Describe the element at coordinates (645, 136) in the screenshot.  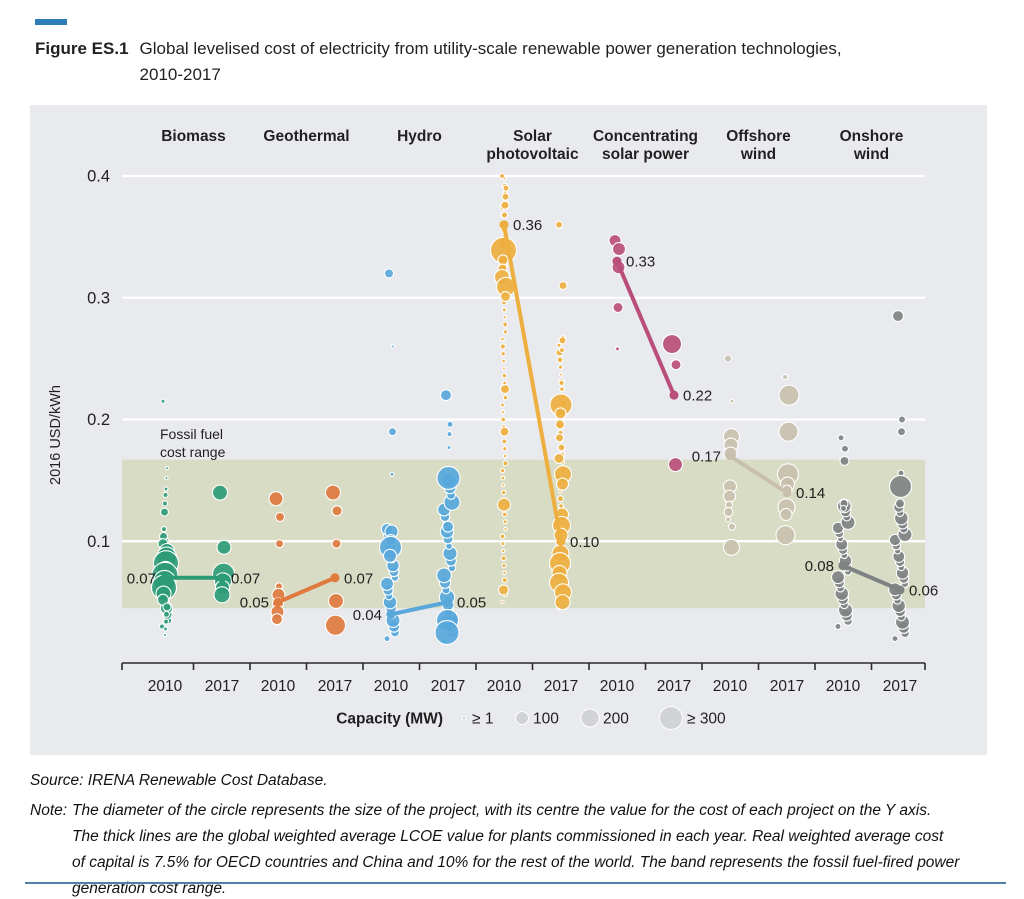
I see `svg-text: Concentrating` at that location.